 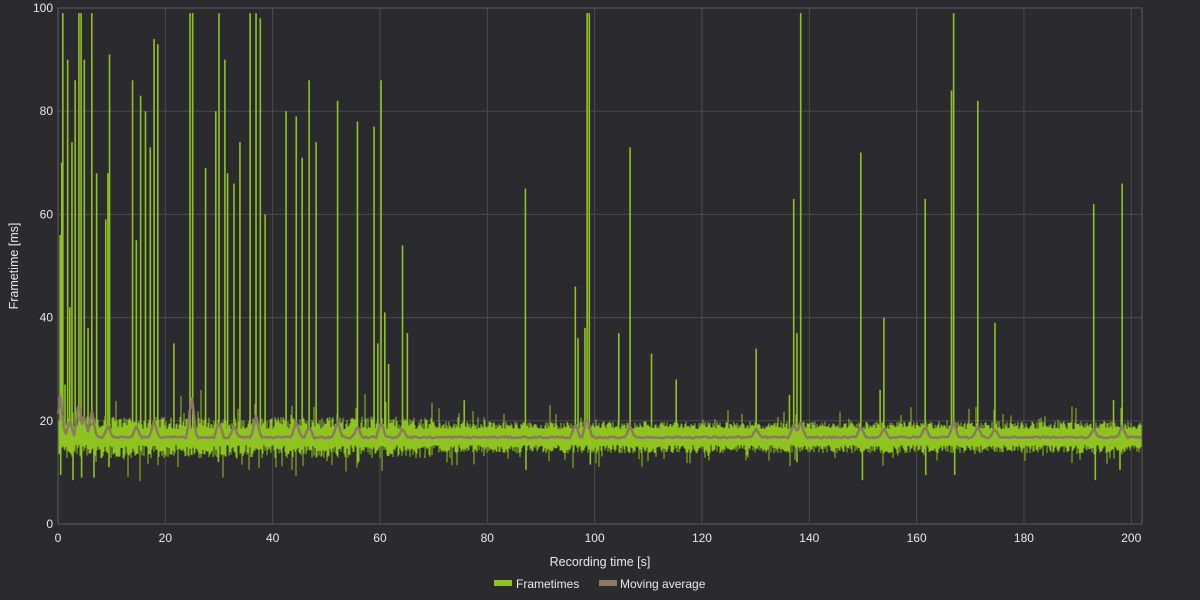 What do you see at coordinates (380, 538) in the screenshot?
I see `x-tick-label: 60` at bounding box center [380, 538].